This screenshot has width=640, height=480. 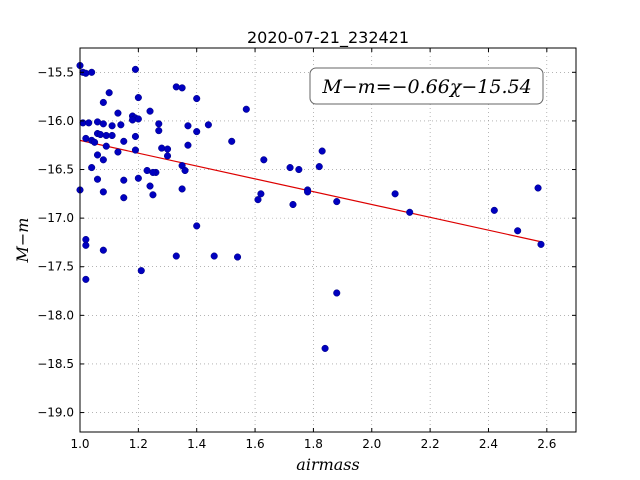 What do you see at coordinates (327, 464) in the screenshot?
I see `x-axis-label: airmass` at bounding box center [327, 464].